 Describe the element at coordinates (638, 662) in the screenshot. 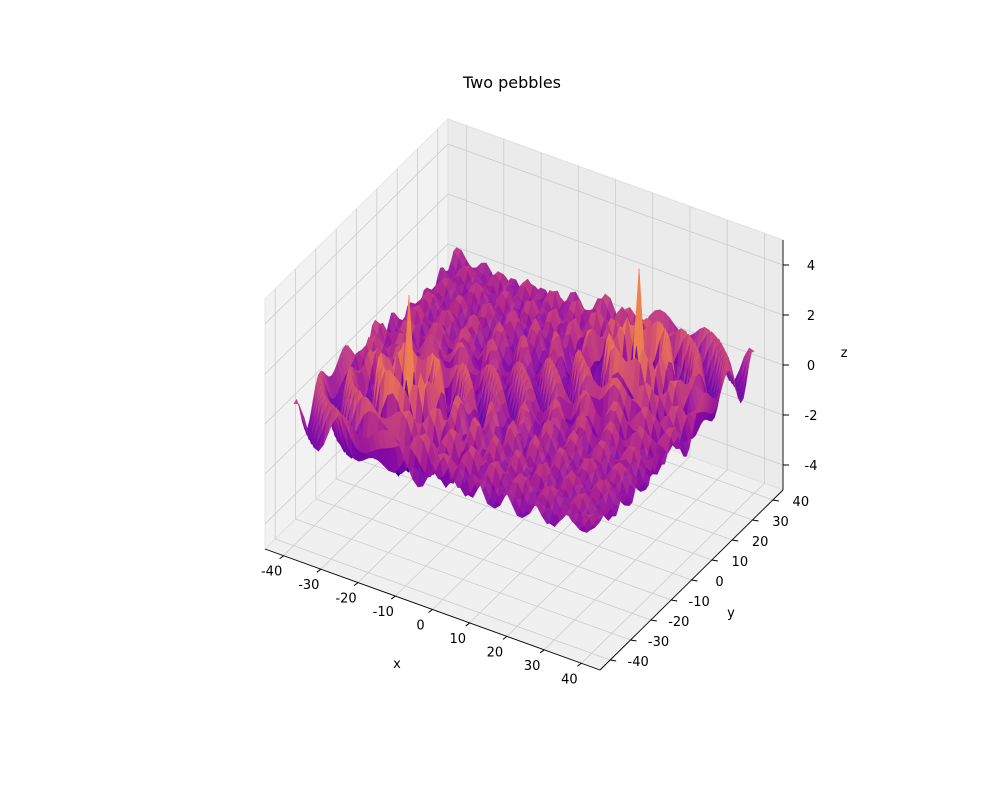

I see `y-tick-label: -40` at that location.